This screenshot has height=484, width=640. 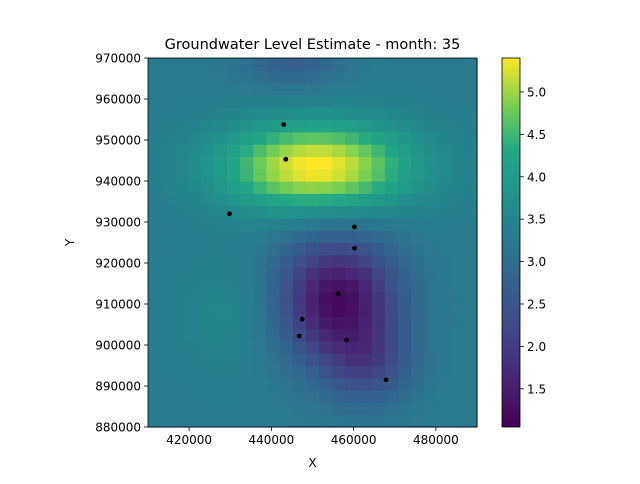 I want to click on y-axis-label: Y, so click(x=70, y=242).